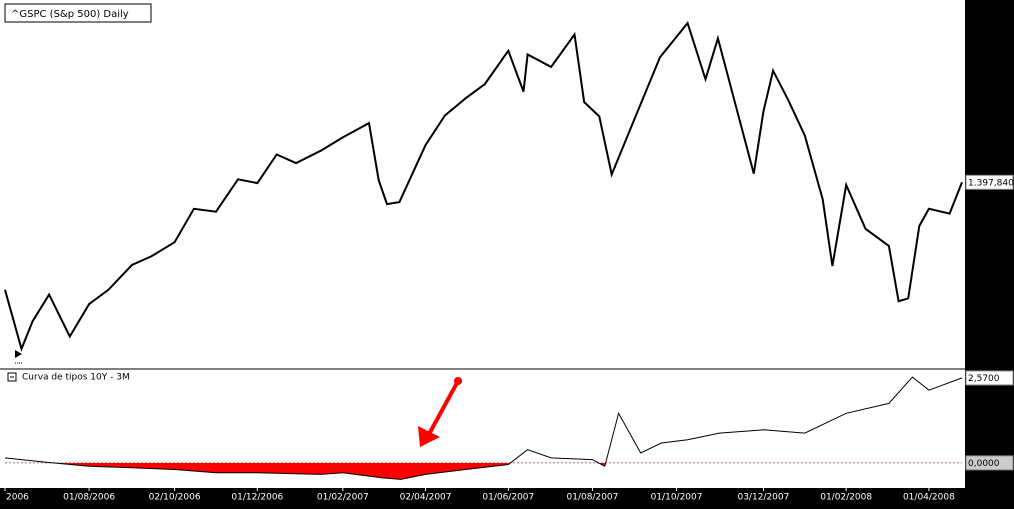  Describe the element at coordinates (929, 498) in the screenshot. I see `x-tick-label: 01/04/2008` at that location.